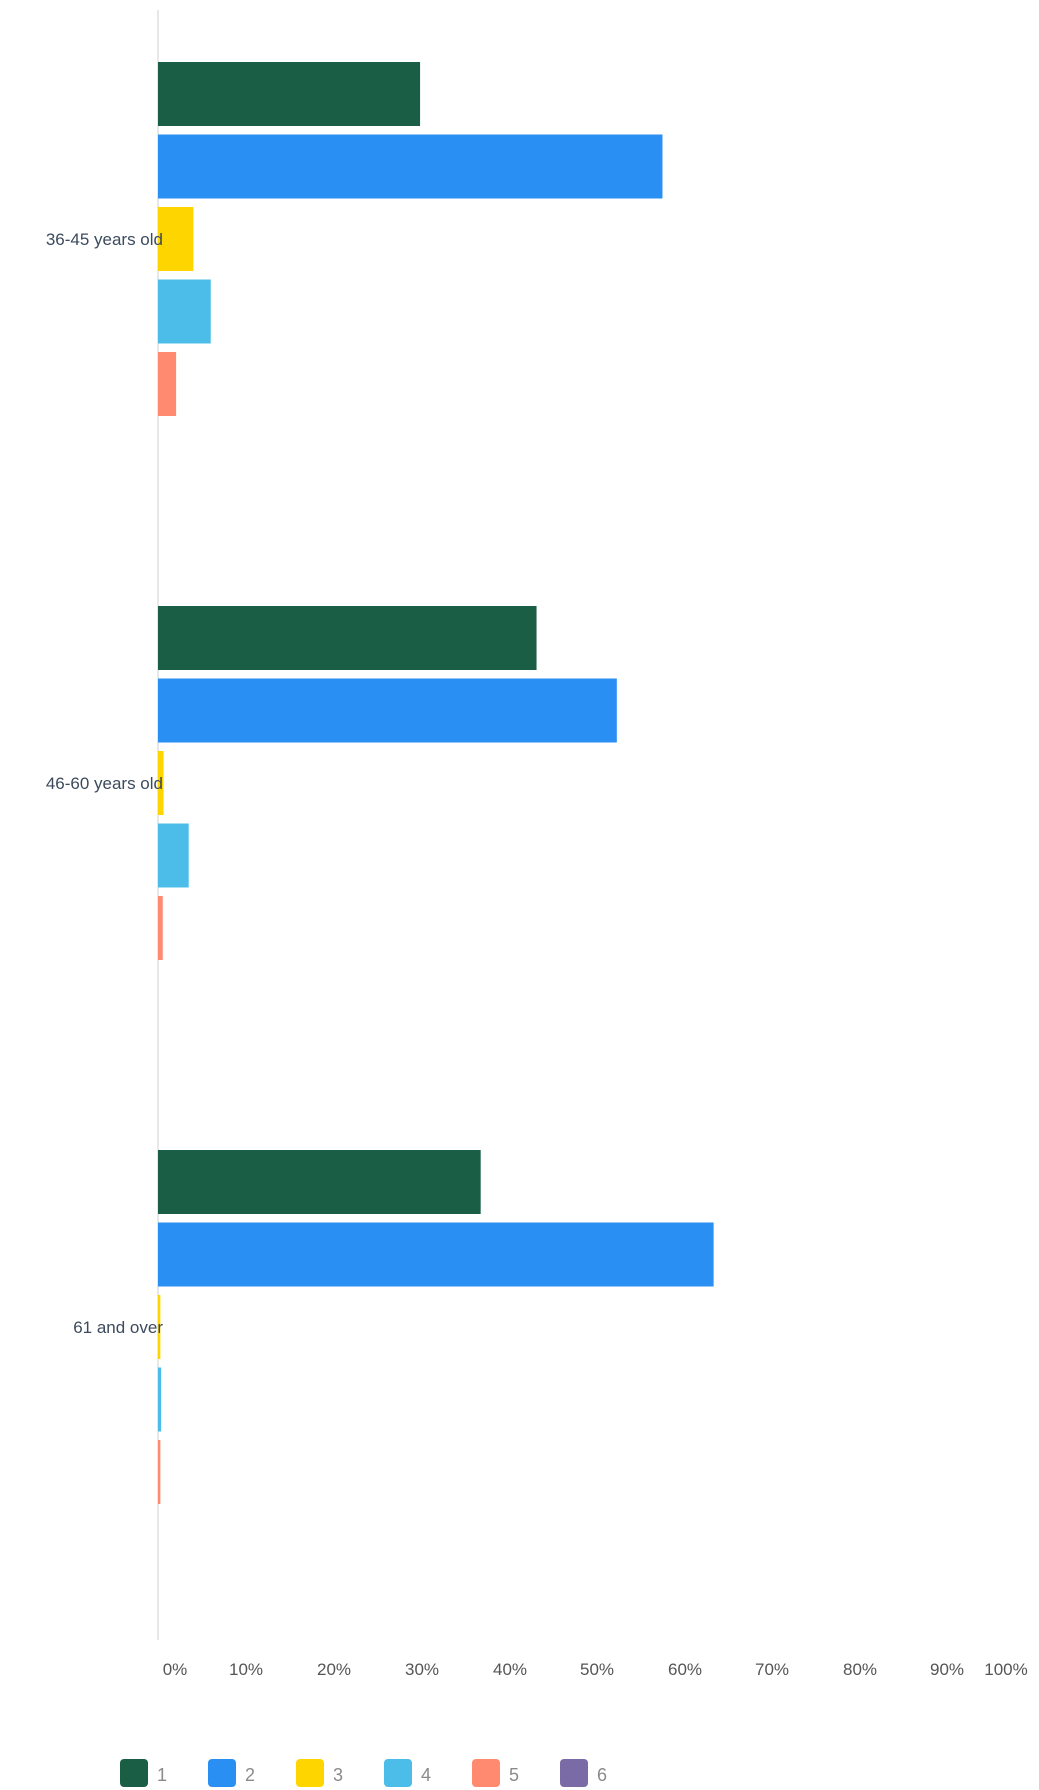 The height and width of the screenshot is (1790, 1039). I want to click on legend-label-series-5: 5, so click(514, 1775).